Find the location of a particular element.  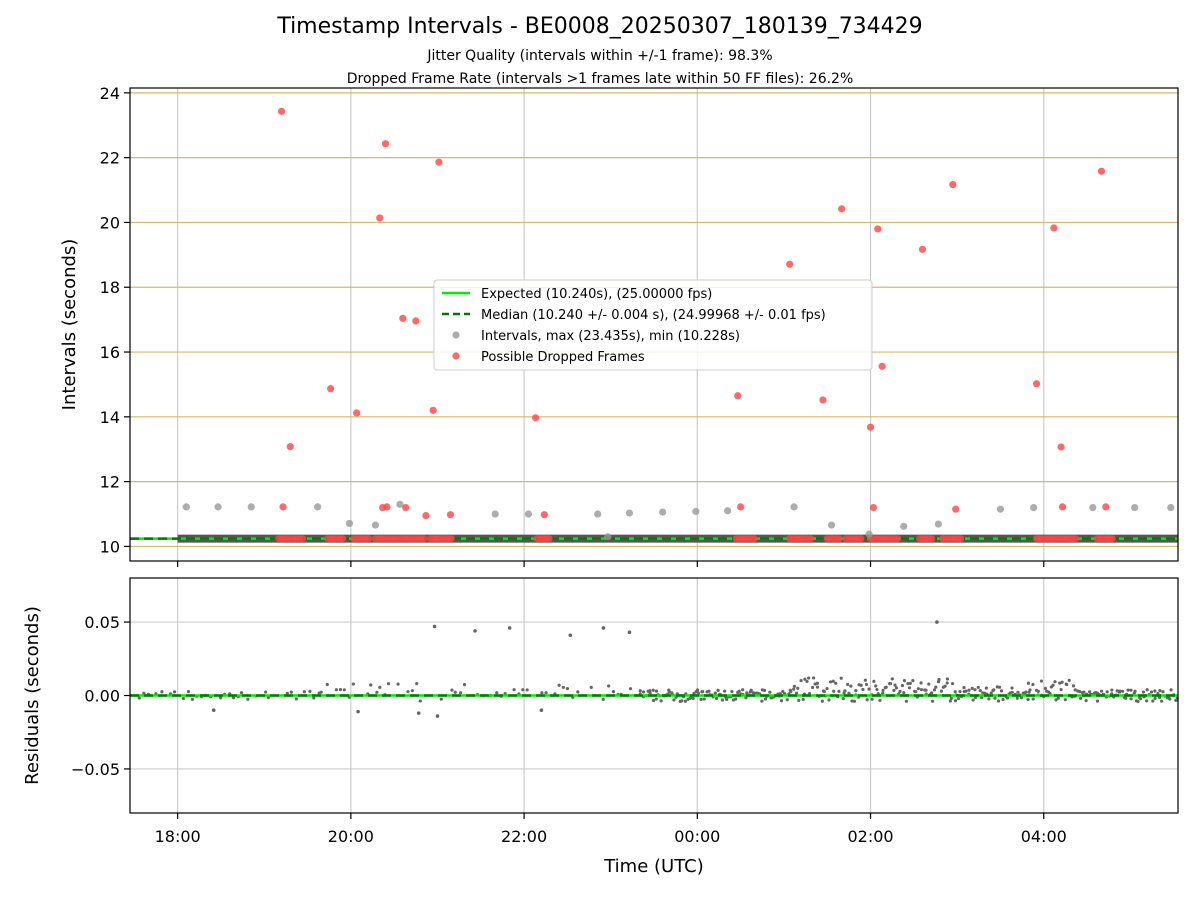

ytick-label-top-1: 12 is located at coordinates (110, 482).